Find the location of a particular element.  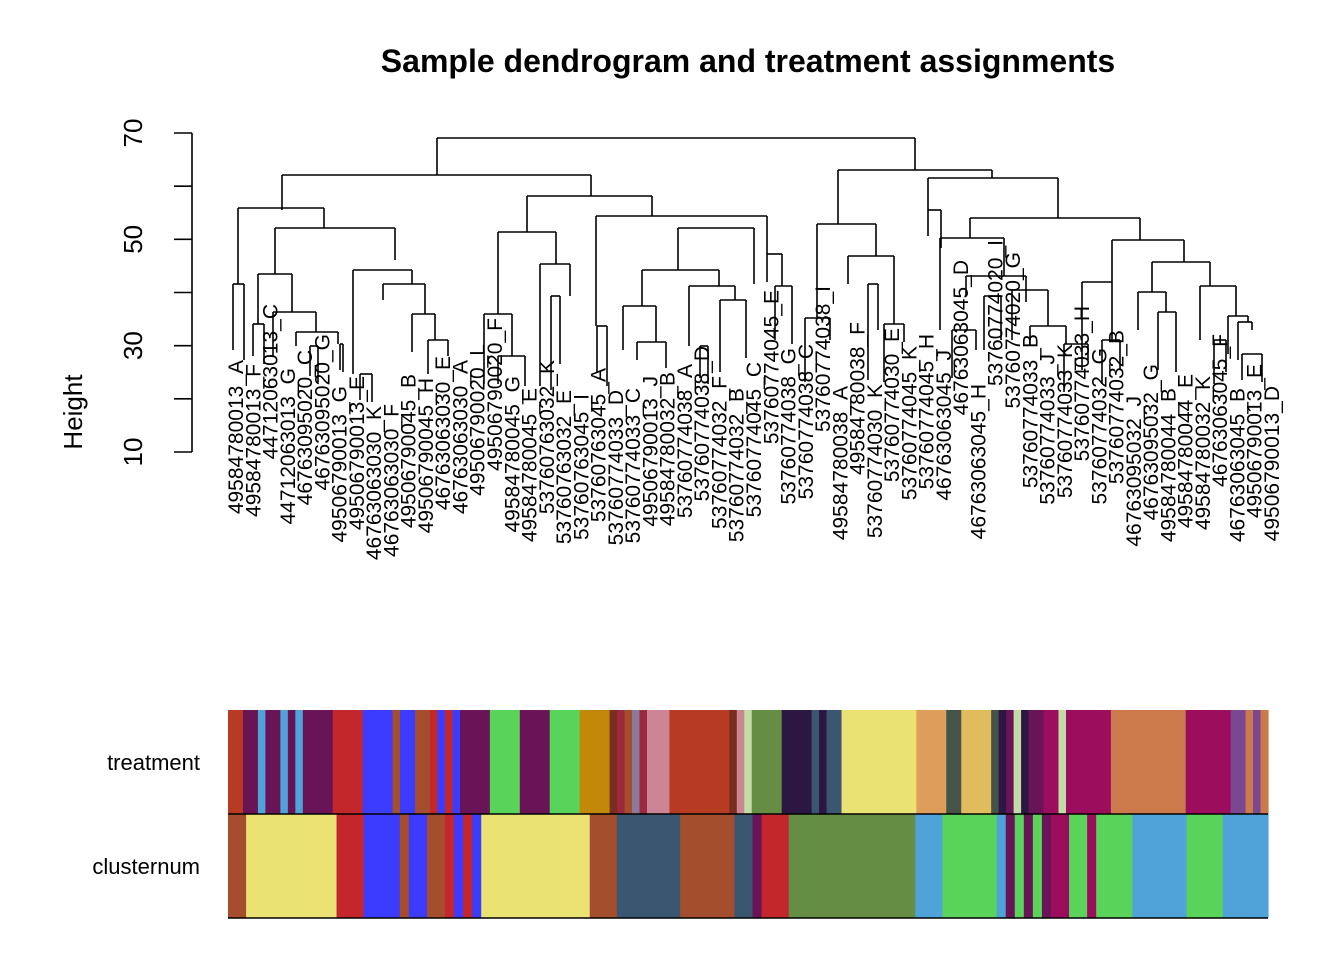

leaf-label: 53760774045_C is located at coordinates (754, 439).